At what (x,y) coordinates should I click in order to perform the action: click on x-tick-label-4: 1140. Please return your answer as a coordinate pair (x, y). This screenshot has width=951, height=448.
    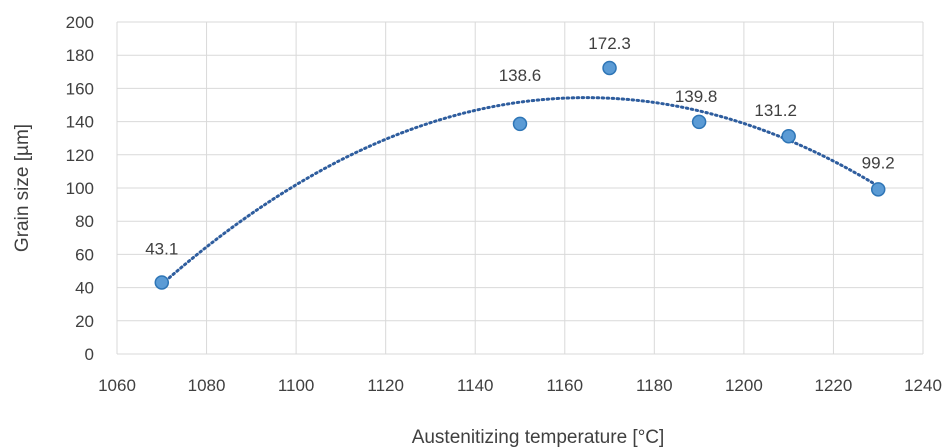
    Looking at the image, I should click on (475, 385).